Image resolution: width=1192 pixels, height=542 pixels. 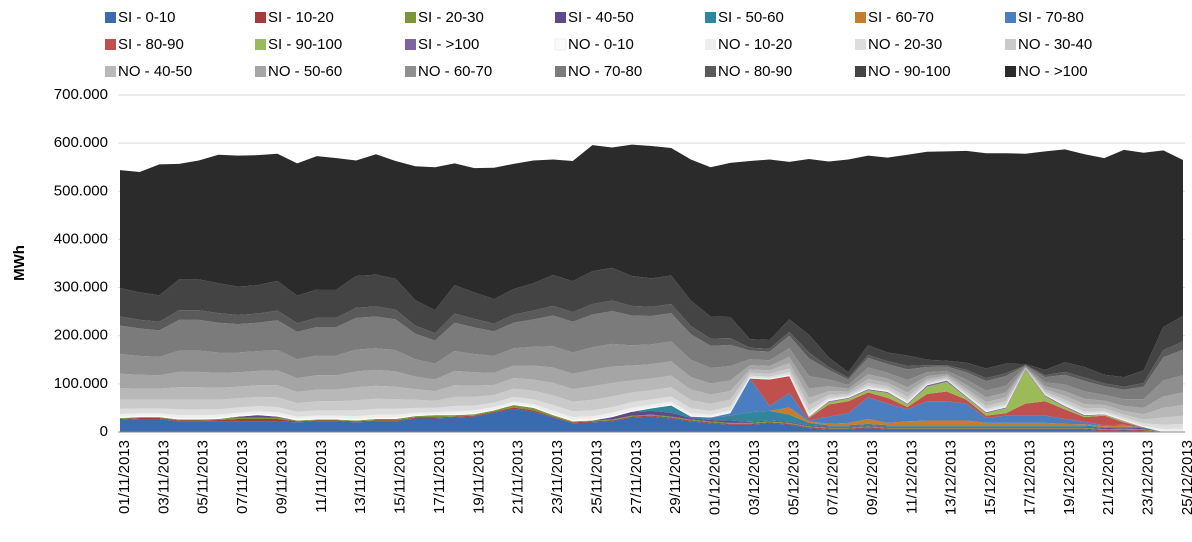 I want to click on x-tick-label: 17/11/2013, so click(x=439, y=477).